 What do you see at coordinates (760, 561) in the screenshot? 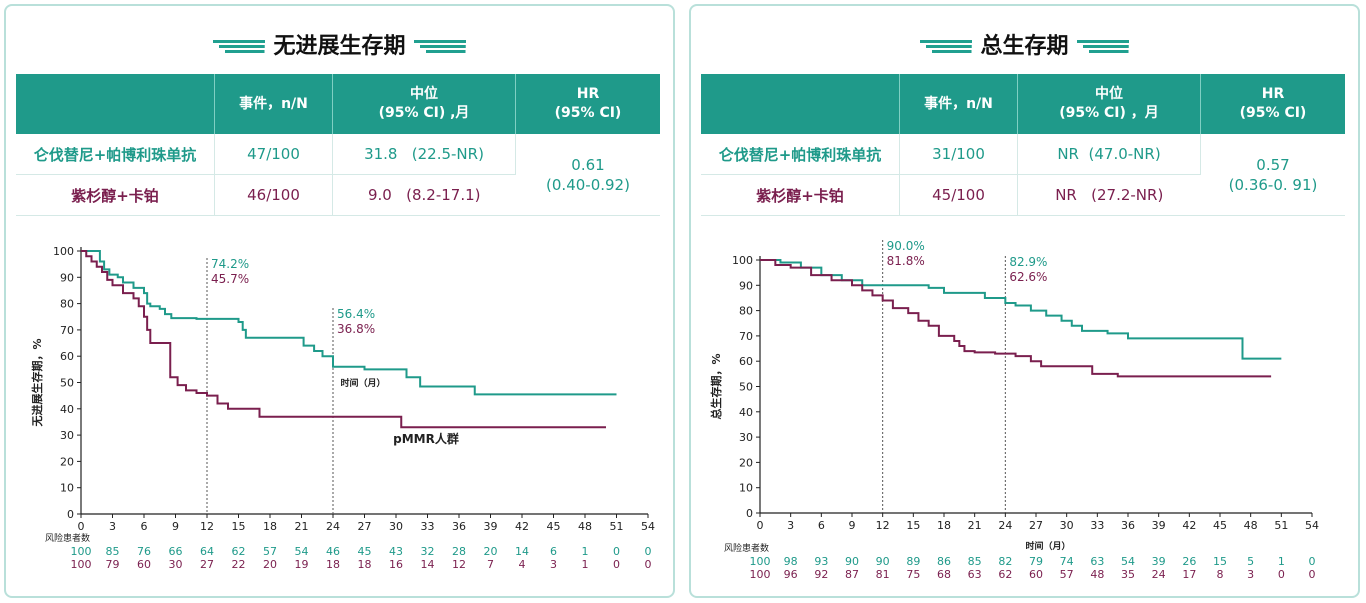
I see `risk-count-arm1: 100` at bounding box center [760, 561].